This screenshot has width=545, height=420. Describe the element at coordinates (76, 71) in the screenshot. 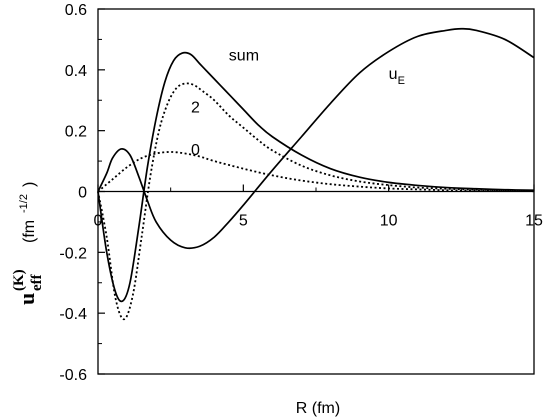

I see `y-tick-label: 0.4` at that location.